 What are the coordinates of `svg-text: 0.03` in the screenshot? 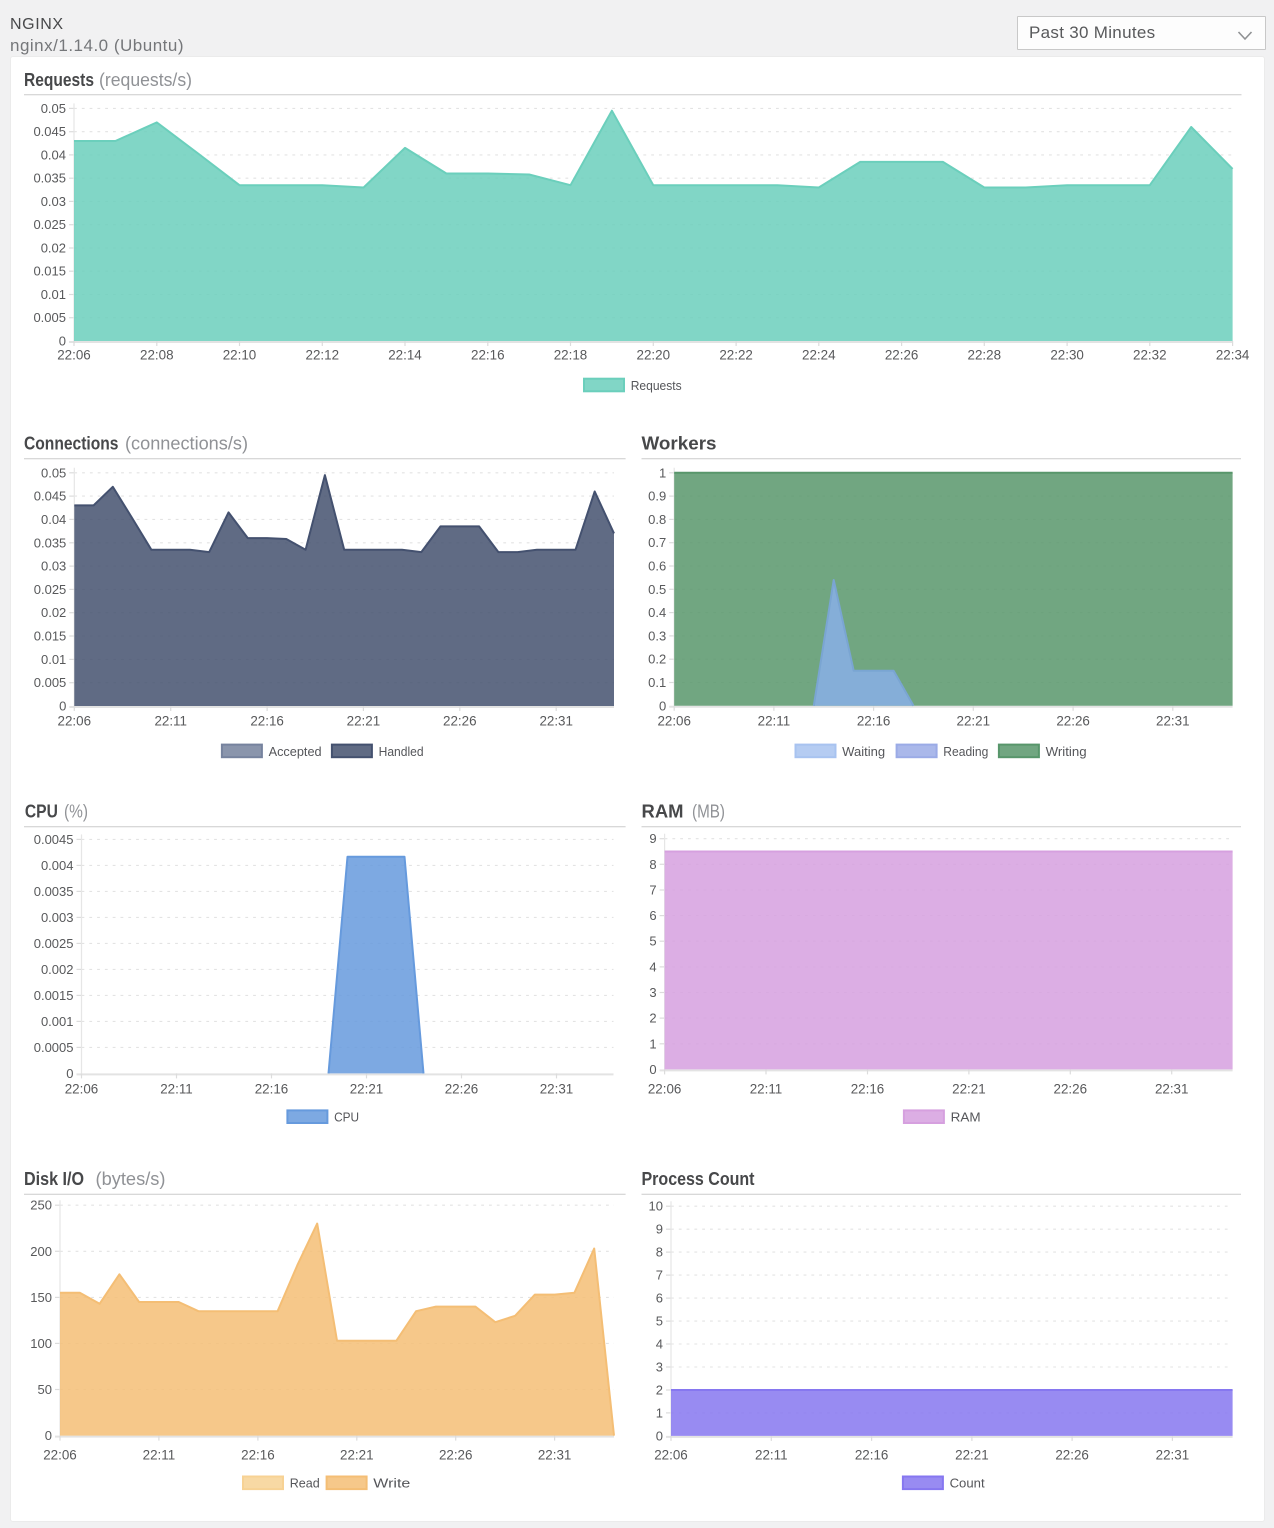 It's located at (53, 566).